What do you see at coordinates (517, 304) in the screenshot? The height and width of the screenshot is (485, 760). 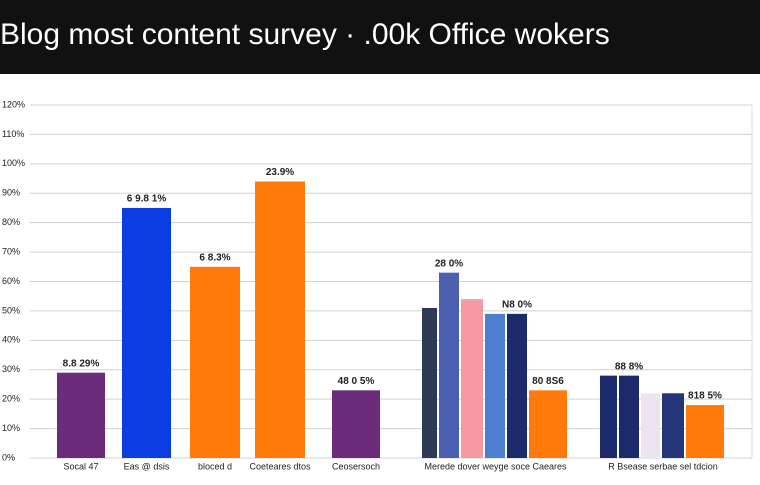 I see `value-label: N8 0%` at bounding box center [517, 304].